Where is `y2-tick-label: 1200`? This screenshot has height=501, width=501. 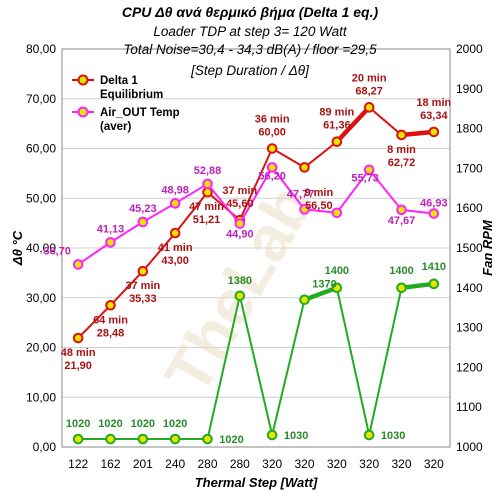
y2-tick-label: 1200 is located at coordinates (469, 367).